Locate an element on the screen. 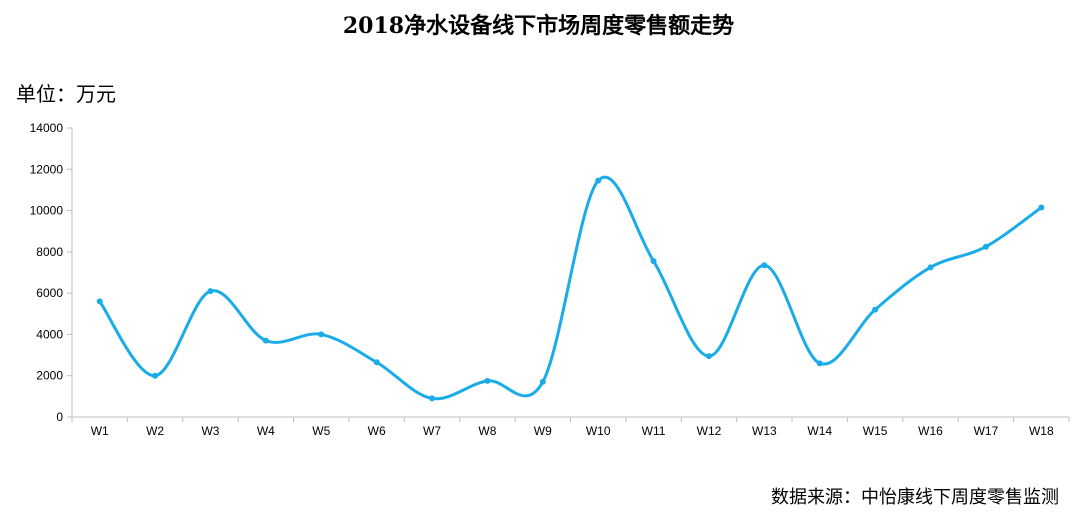 The height and width of the screenshot is (517, 1077). x-tick-label: W18 is located at coordinates (1041, 431).